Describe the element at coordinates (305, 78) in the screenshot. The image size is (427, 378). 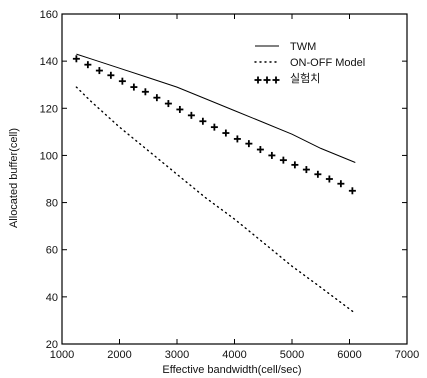
I see `legend-label: 실험치` at that location.